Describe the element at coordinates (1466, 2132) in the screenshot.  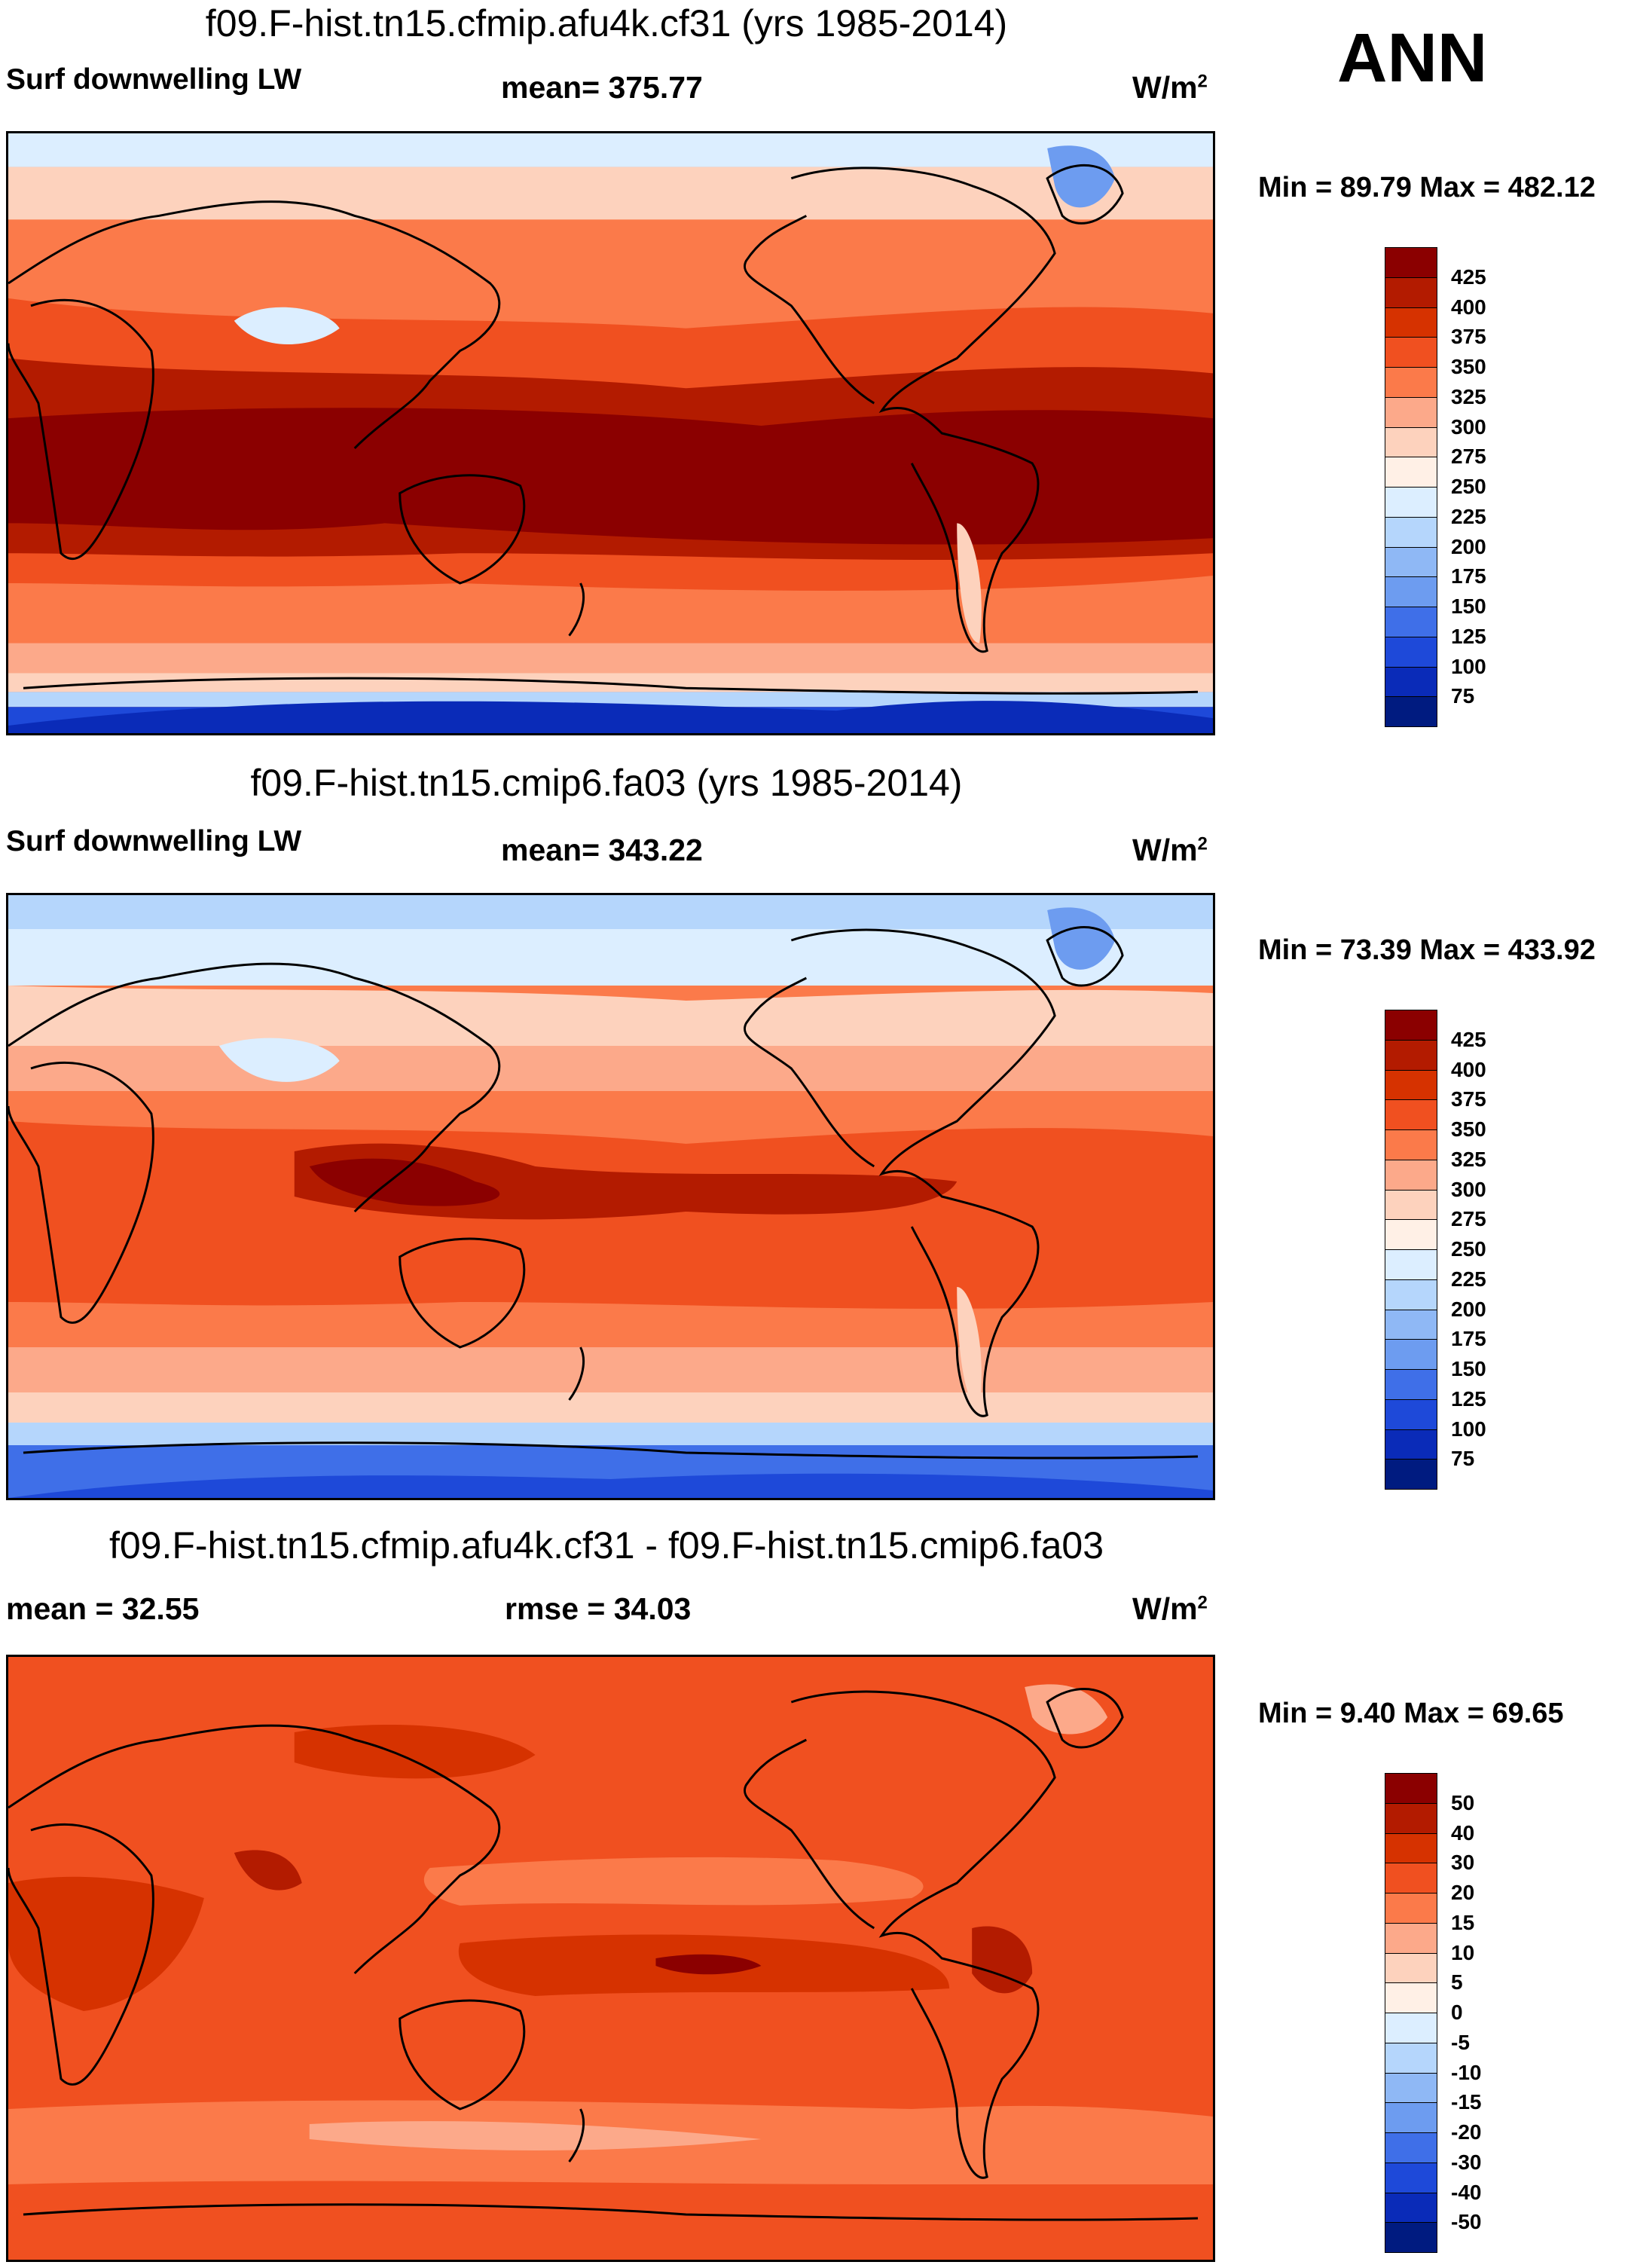
I see `colorbar-tick-label: -20` at that location.